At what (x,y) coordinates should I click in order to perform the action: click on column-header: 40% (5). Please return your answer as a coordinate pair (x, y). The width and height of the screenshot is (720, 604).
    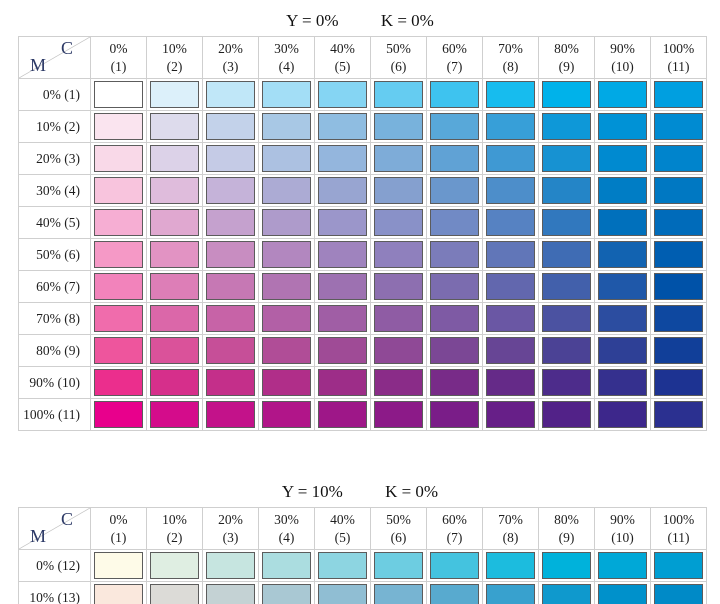
    Looking at the image, I should click on (343, 58).